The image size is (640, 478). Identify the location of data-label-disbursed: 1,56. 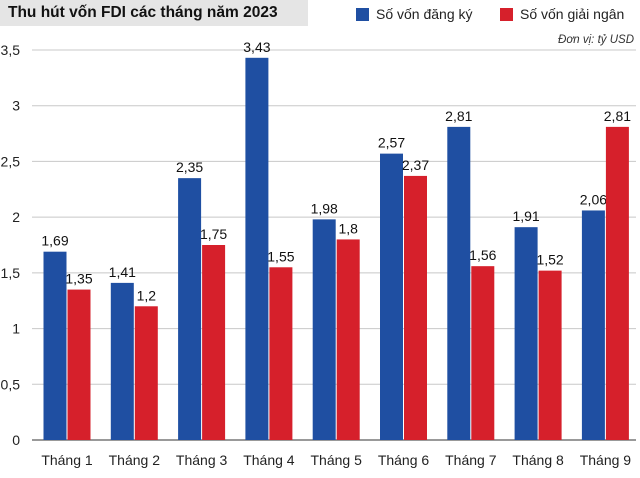
(482, 255).